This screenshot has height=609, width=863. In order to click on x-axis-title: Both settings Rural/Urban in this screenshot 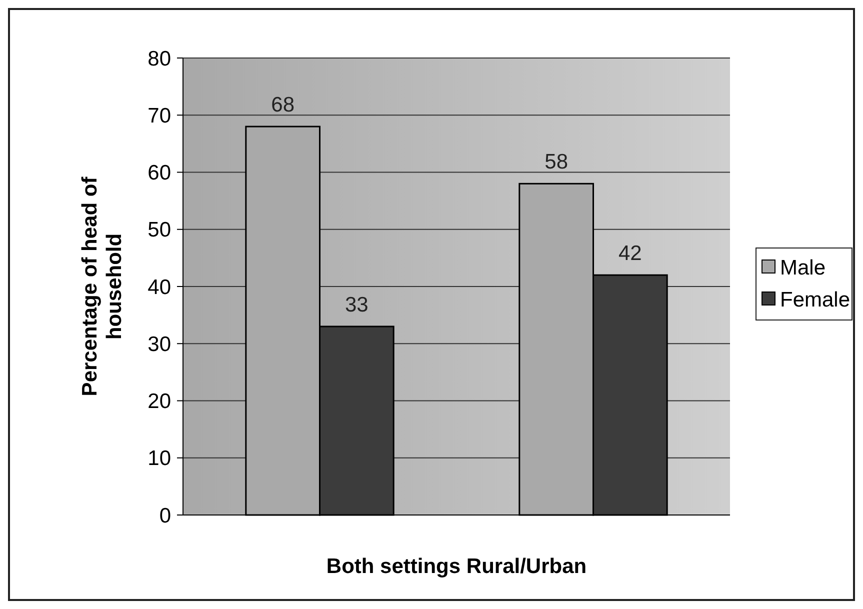, I will do `click(456, 566)`.